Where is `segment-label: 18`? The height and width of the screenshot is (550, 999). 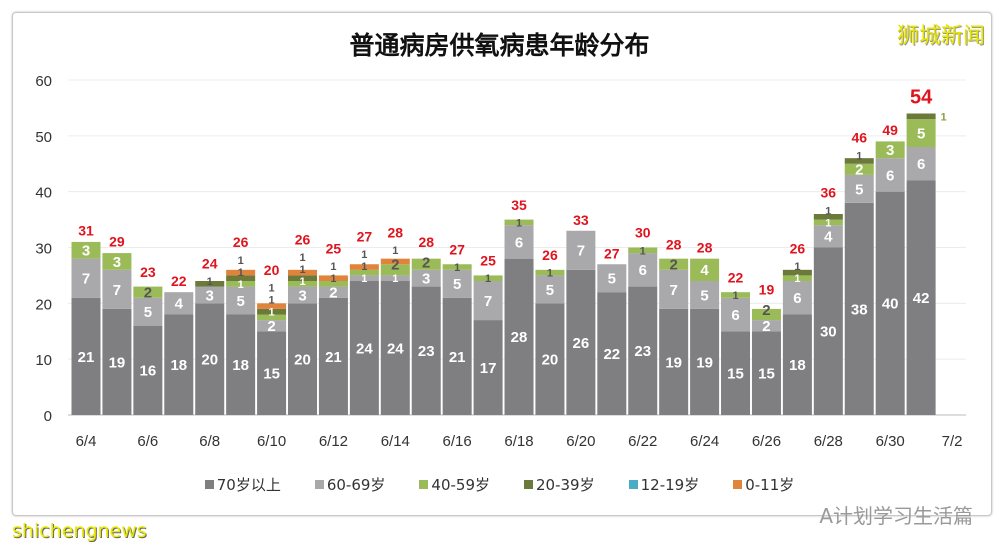
segment-label: 18 is located at coordinates (797, 365).